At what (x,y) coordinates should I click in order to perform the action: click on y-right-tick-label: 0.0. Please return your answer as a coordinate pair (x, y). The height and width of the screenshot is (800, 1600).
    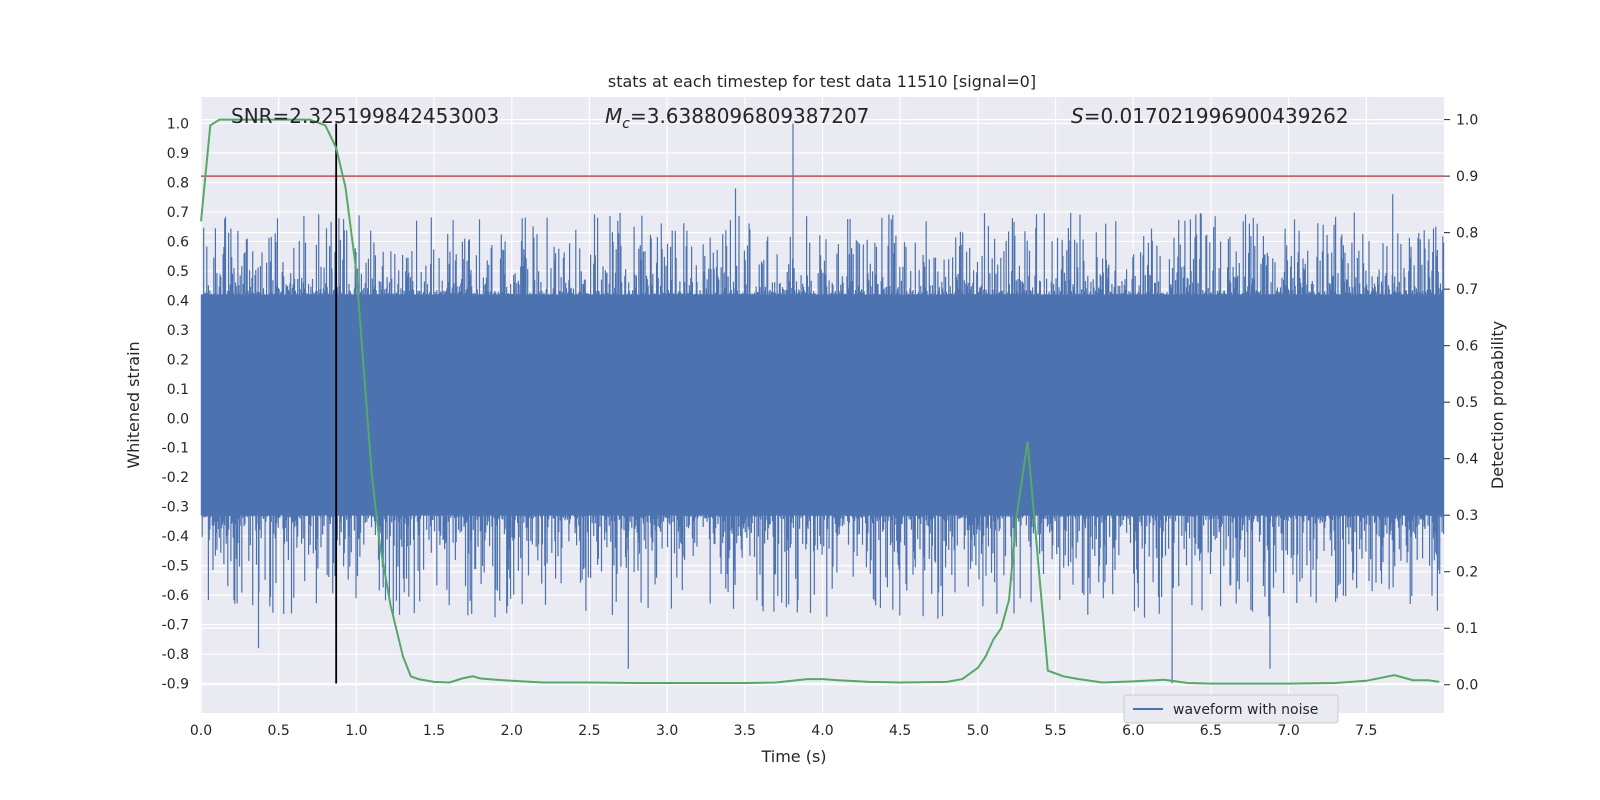
    Looking at the image, I should click on (1467, 686).